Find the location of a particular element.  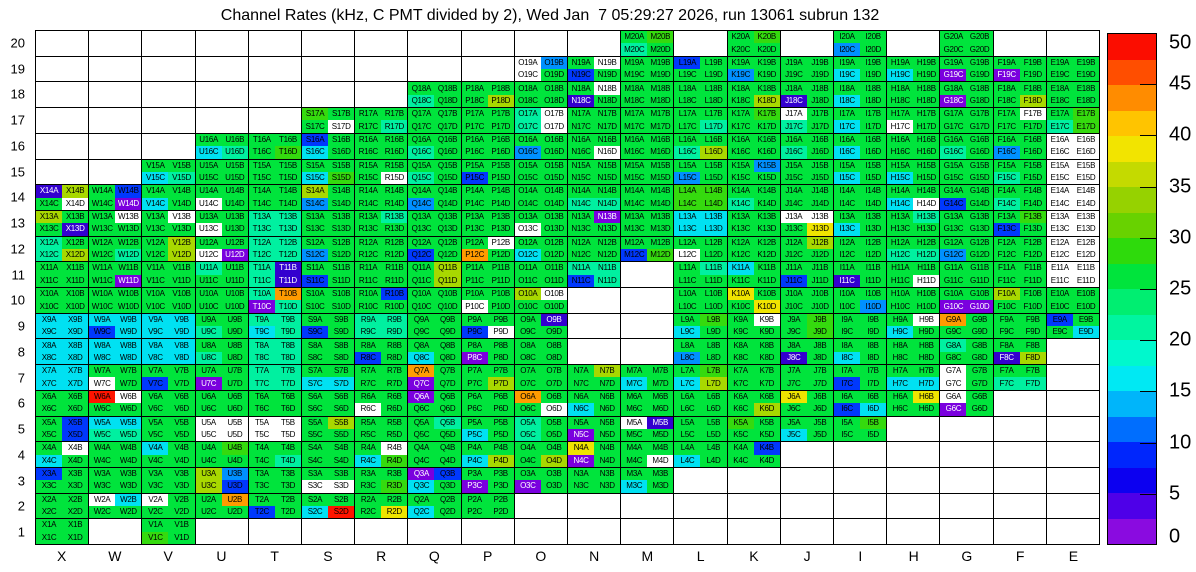

channel-cell-Q4D: Q4D is located at coordinates (447, 460).